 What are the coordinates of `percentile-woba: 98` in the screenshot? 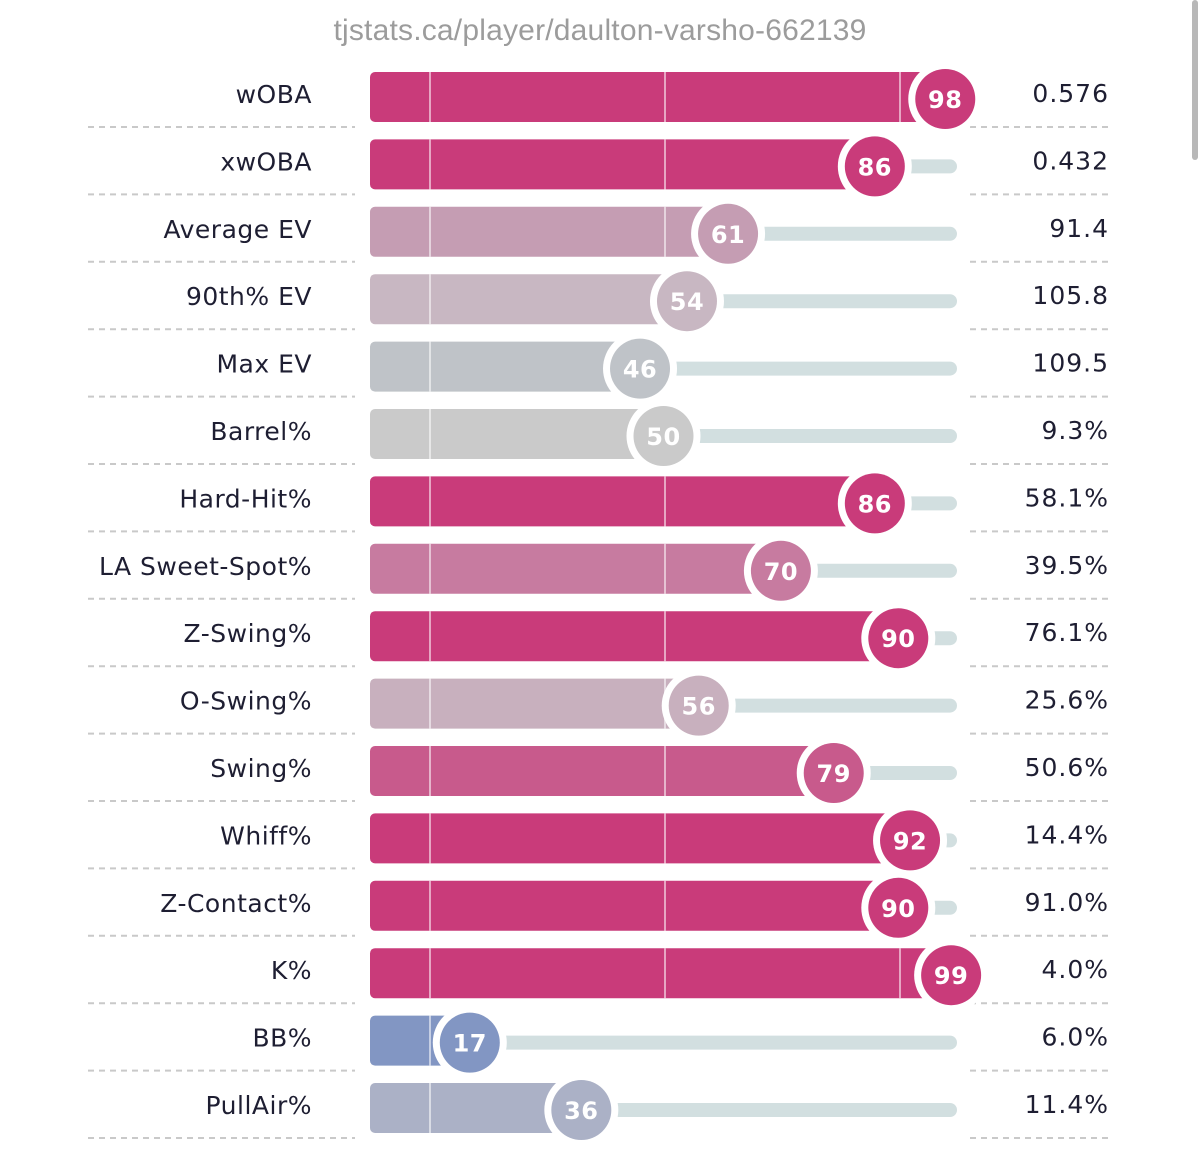 It's located at (945, 100).